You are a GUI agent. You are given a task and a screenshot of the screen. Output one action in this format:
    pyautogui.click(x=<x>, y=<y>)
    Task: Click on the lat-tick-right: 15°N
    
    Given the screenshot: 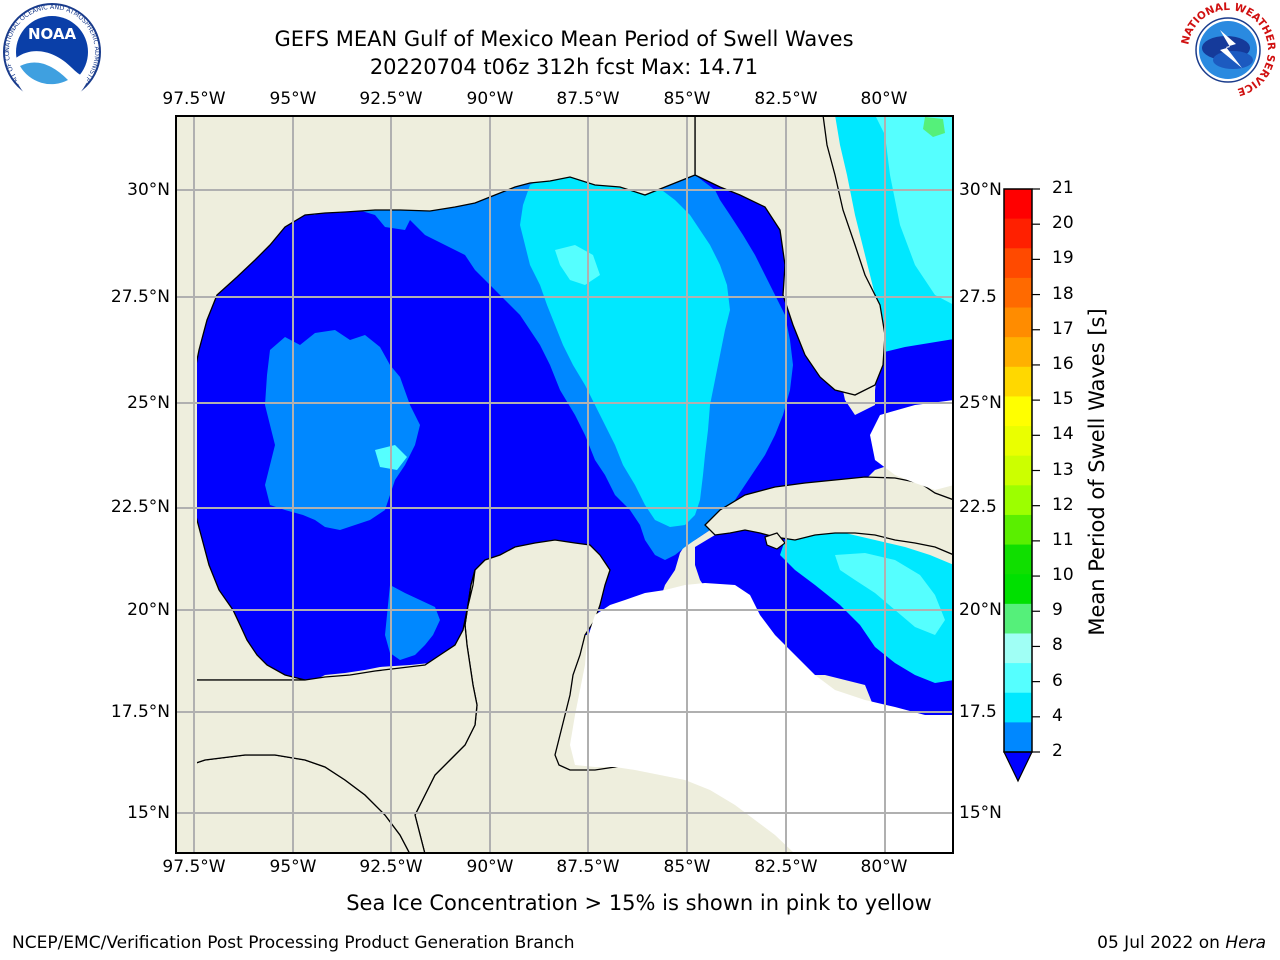 What is the action you would take?
    pyautogui.click(x=980, y=813)
    